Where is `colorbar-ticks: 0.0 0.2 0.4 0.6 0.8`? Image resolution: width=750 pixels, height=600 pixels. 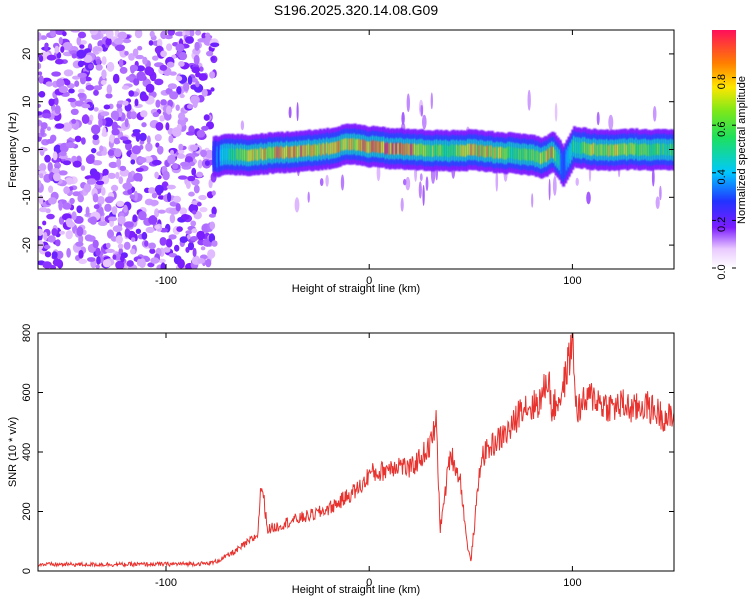
colorbar-ticks: 0.0 0.2 0.4 0.6 0.8 is located at coordinates (724, 177).